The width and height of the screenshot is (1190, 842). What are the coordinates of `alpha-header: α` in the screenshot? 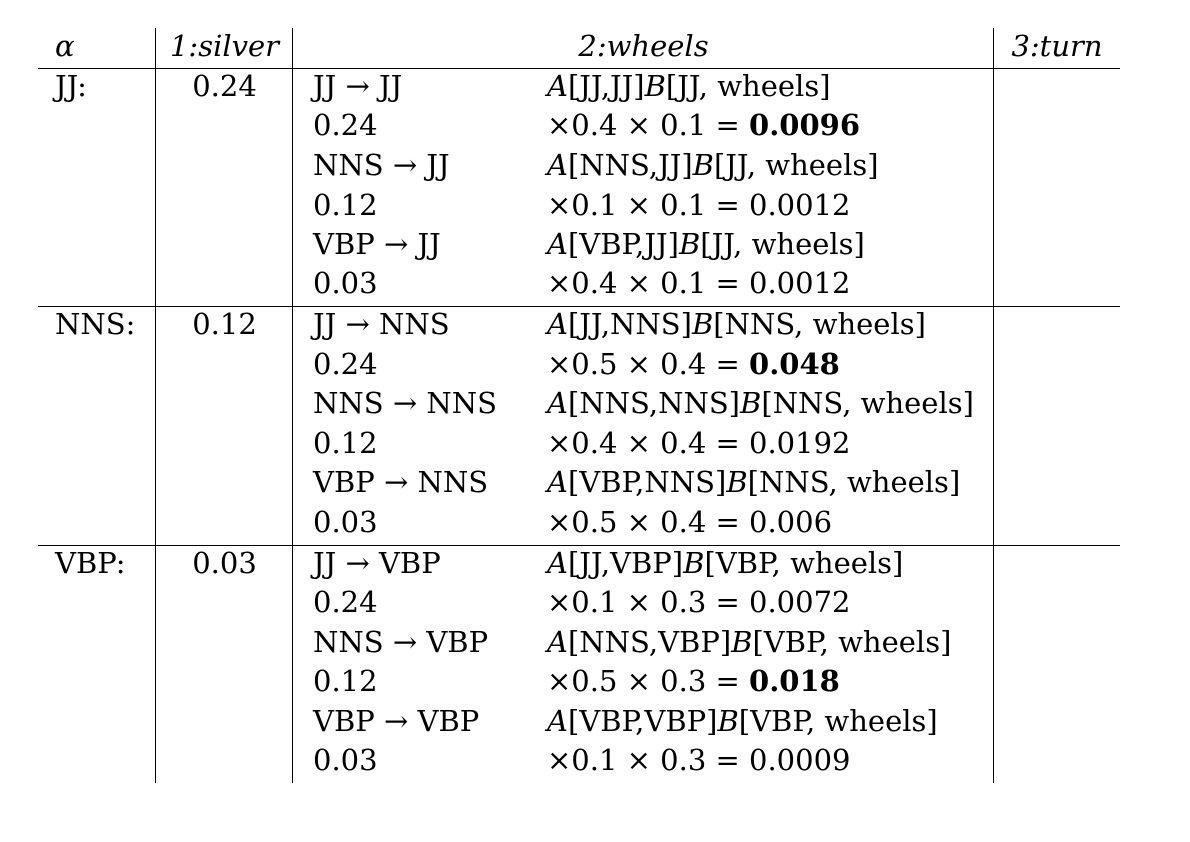 It's located at (65, 46).